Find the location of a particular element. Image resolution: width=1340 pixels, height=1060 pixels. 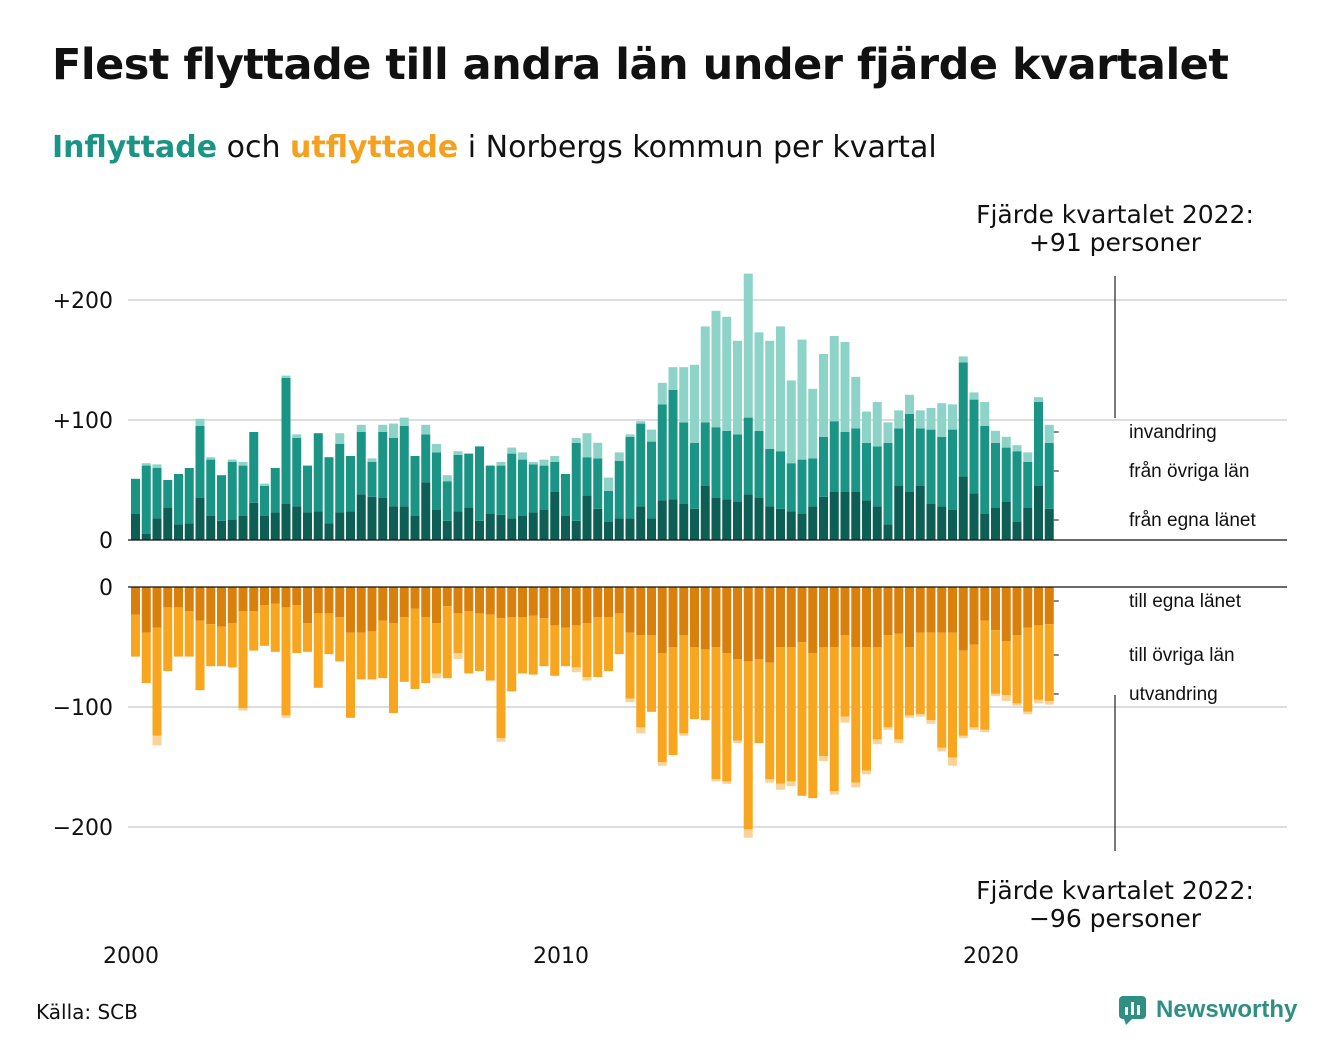

annotation-bottom-line1: Fjärde kvartalet 2022: is located at coordinates (1115, 890).